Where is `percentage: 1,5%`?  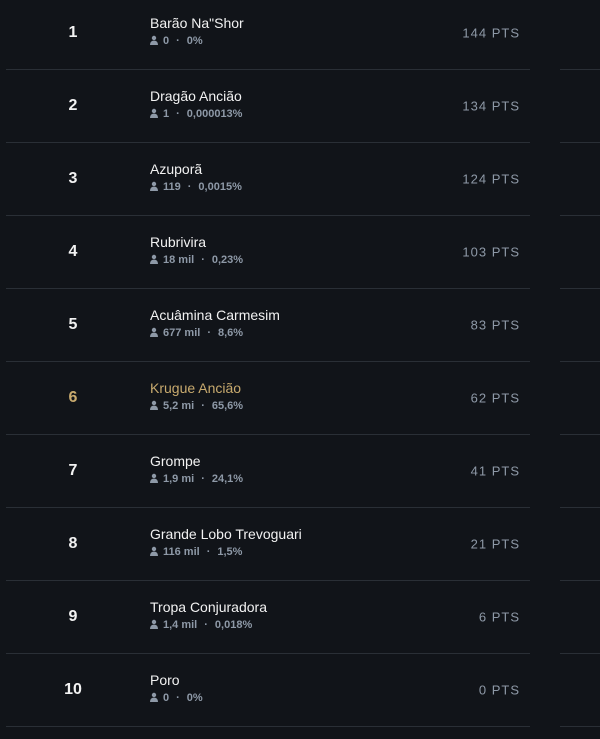
percentage: 1,5% is located at coordinates (230, 552).